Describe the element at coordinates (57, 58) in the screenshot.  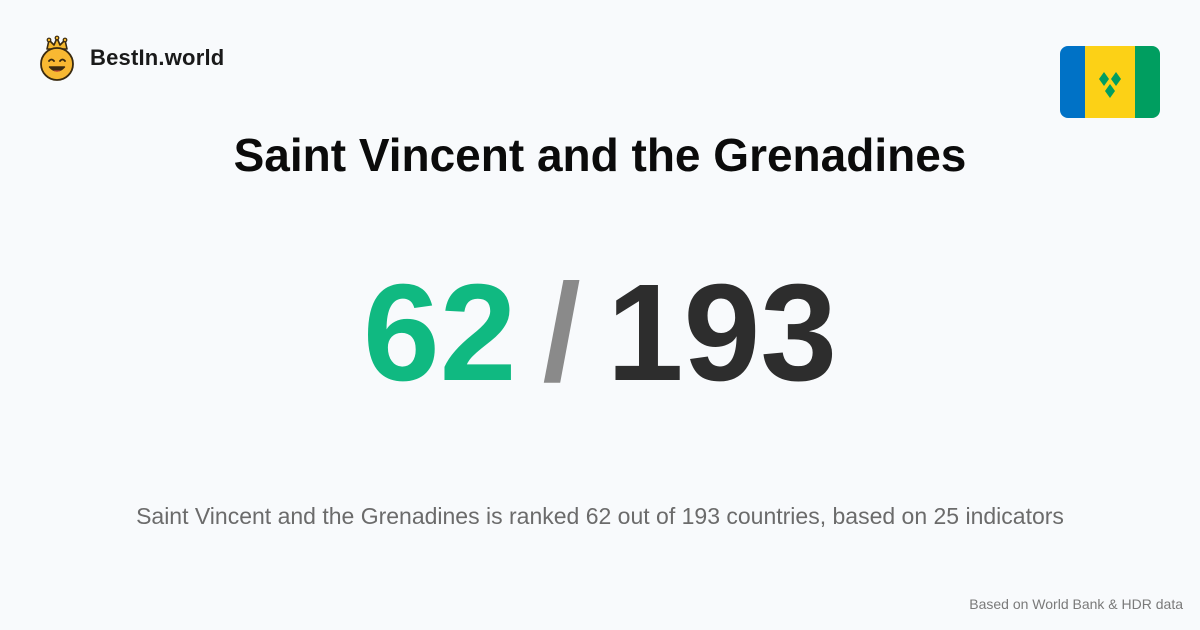
I see `crowned-smiley-icon` at that location.